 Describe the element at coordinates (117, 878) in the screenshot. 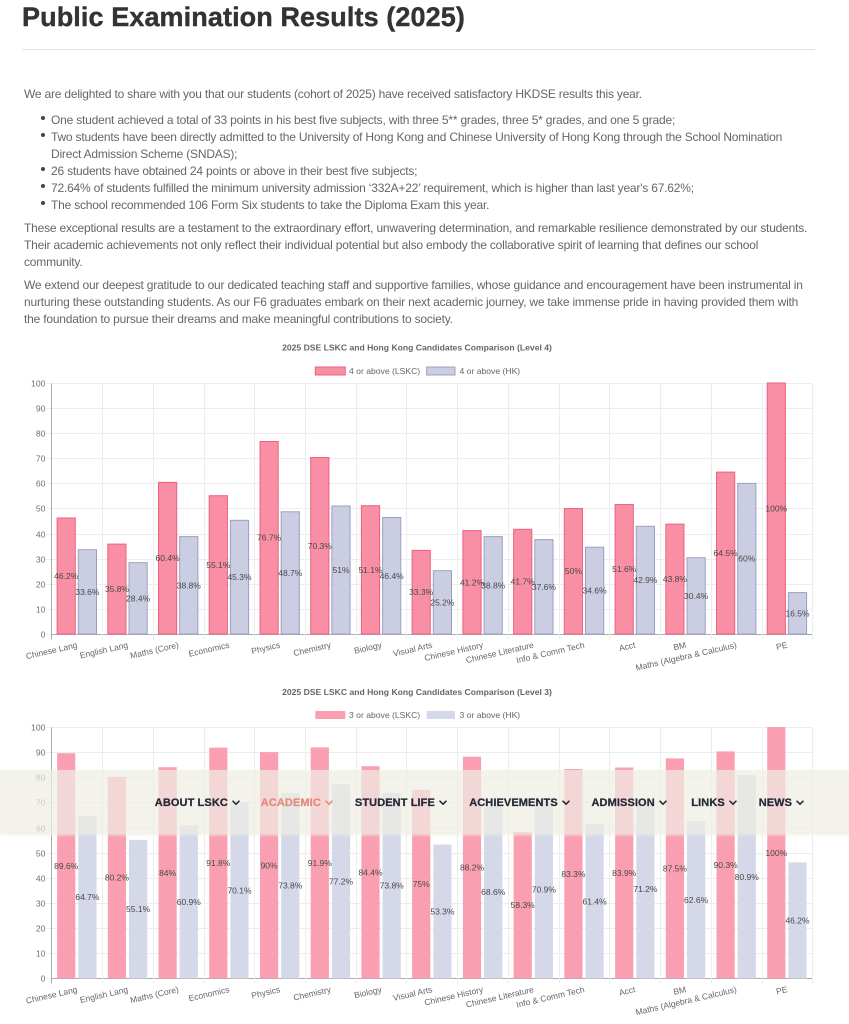

I see `svg-text: 80.2%` at that location.